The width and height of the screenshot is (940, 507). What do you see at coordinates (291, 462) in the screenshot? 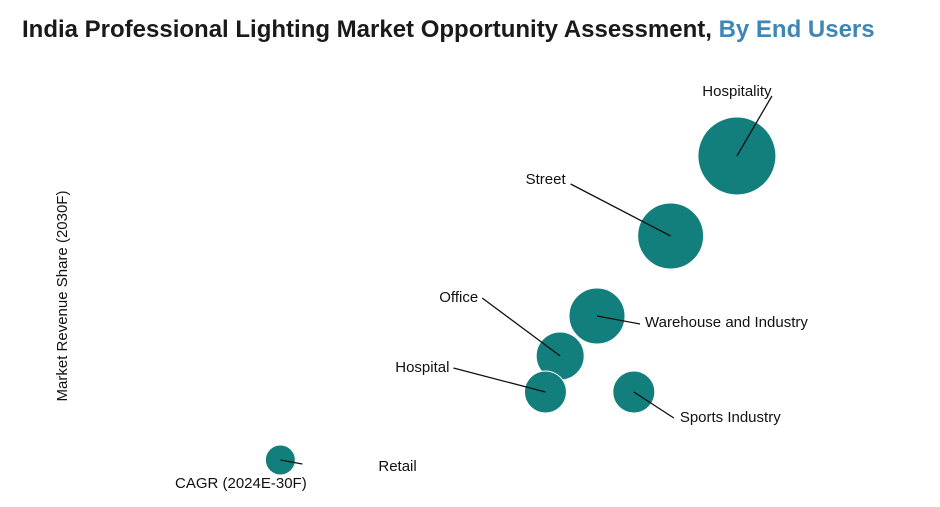
I see `leader-line-retail` at bounding box center [291, 462].